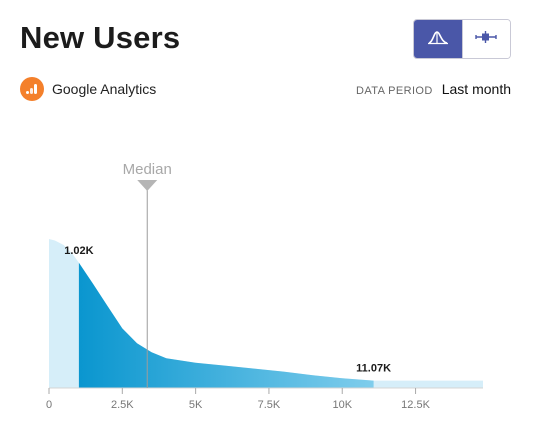 Image resolution: width=534 pixels, height=446 pixels. I want to click on x-tick-label: 7.5K, so click(269, 405).